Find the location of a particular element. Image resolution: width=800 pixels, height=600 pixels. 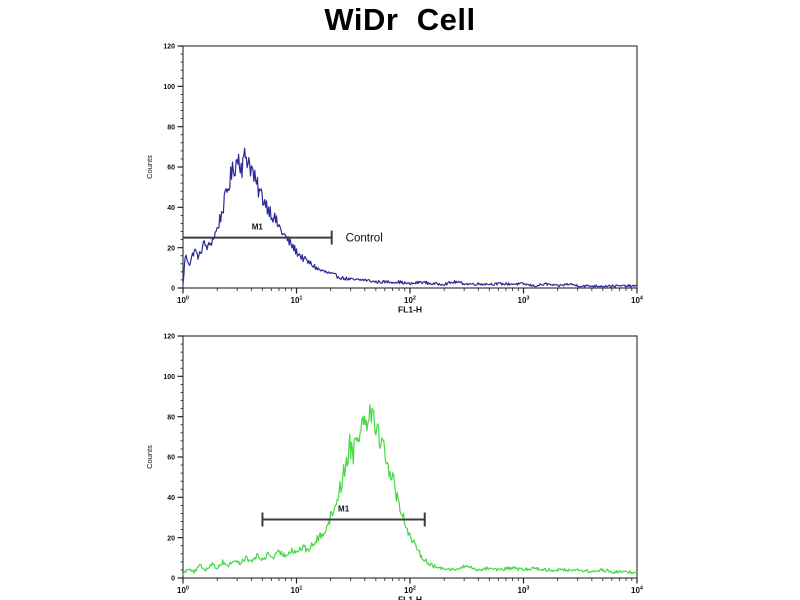

control-annotation: Control is located at coordinates (364, 239).